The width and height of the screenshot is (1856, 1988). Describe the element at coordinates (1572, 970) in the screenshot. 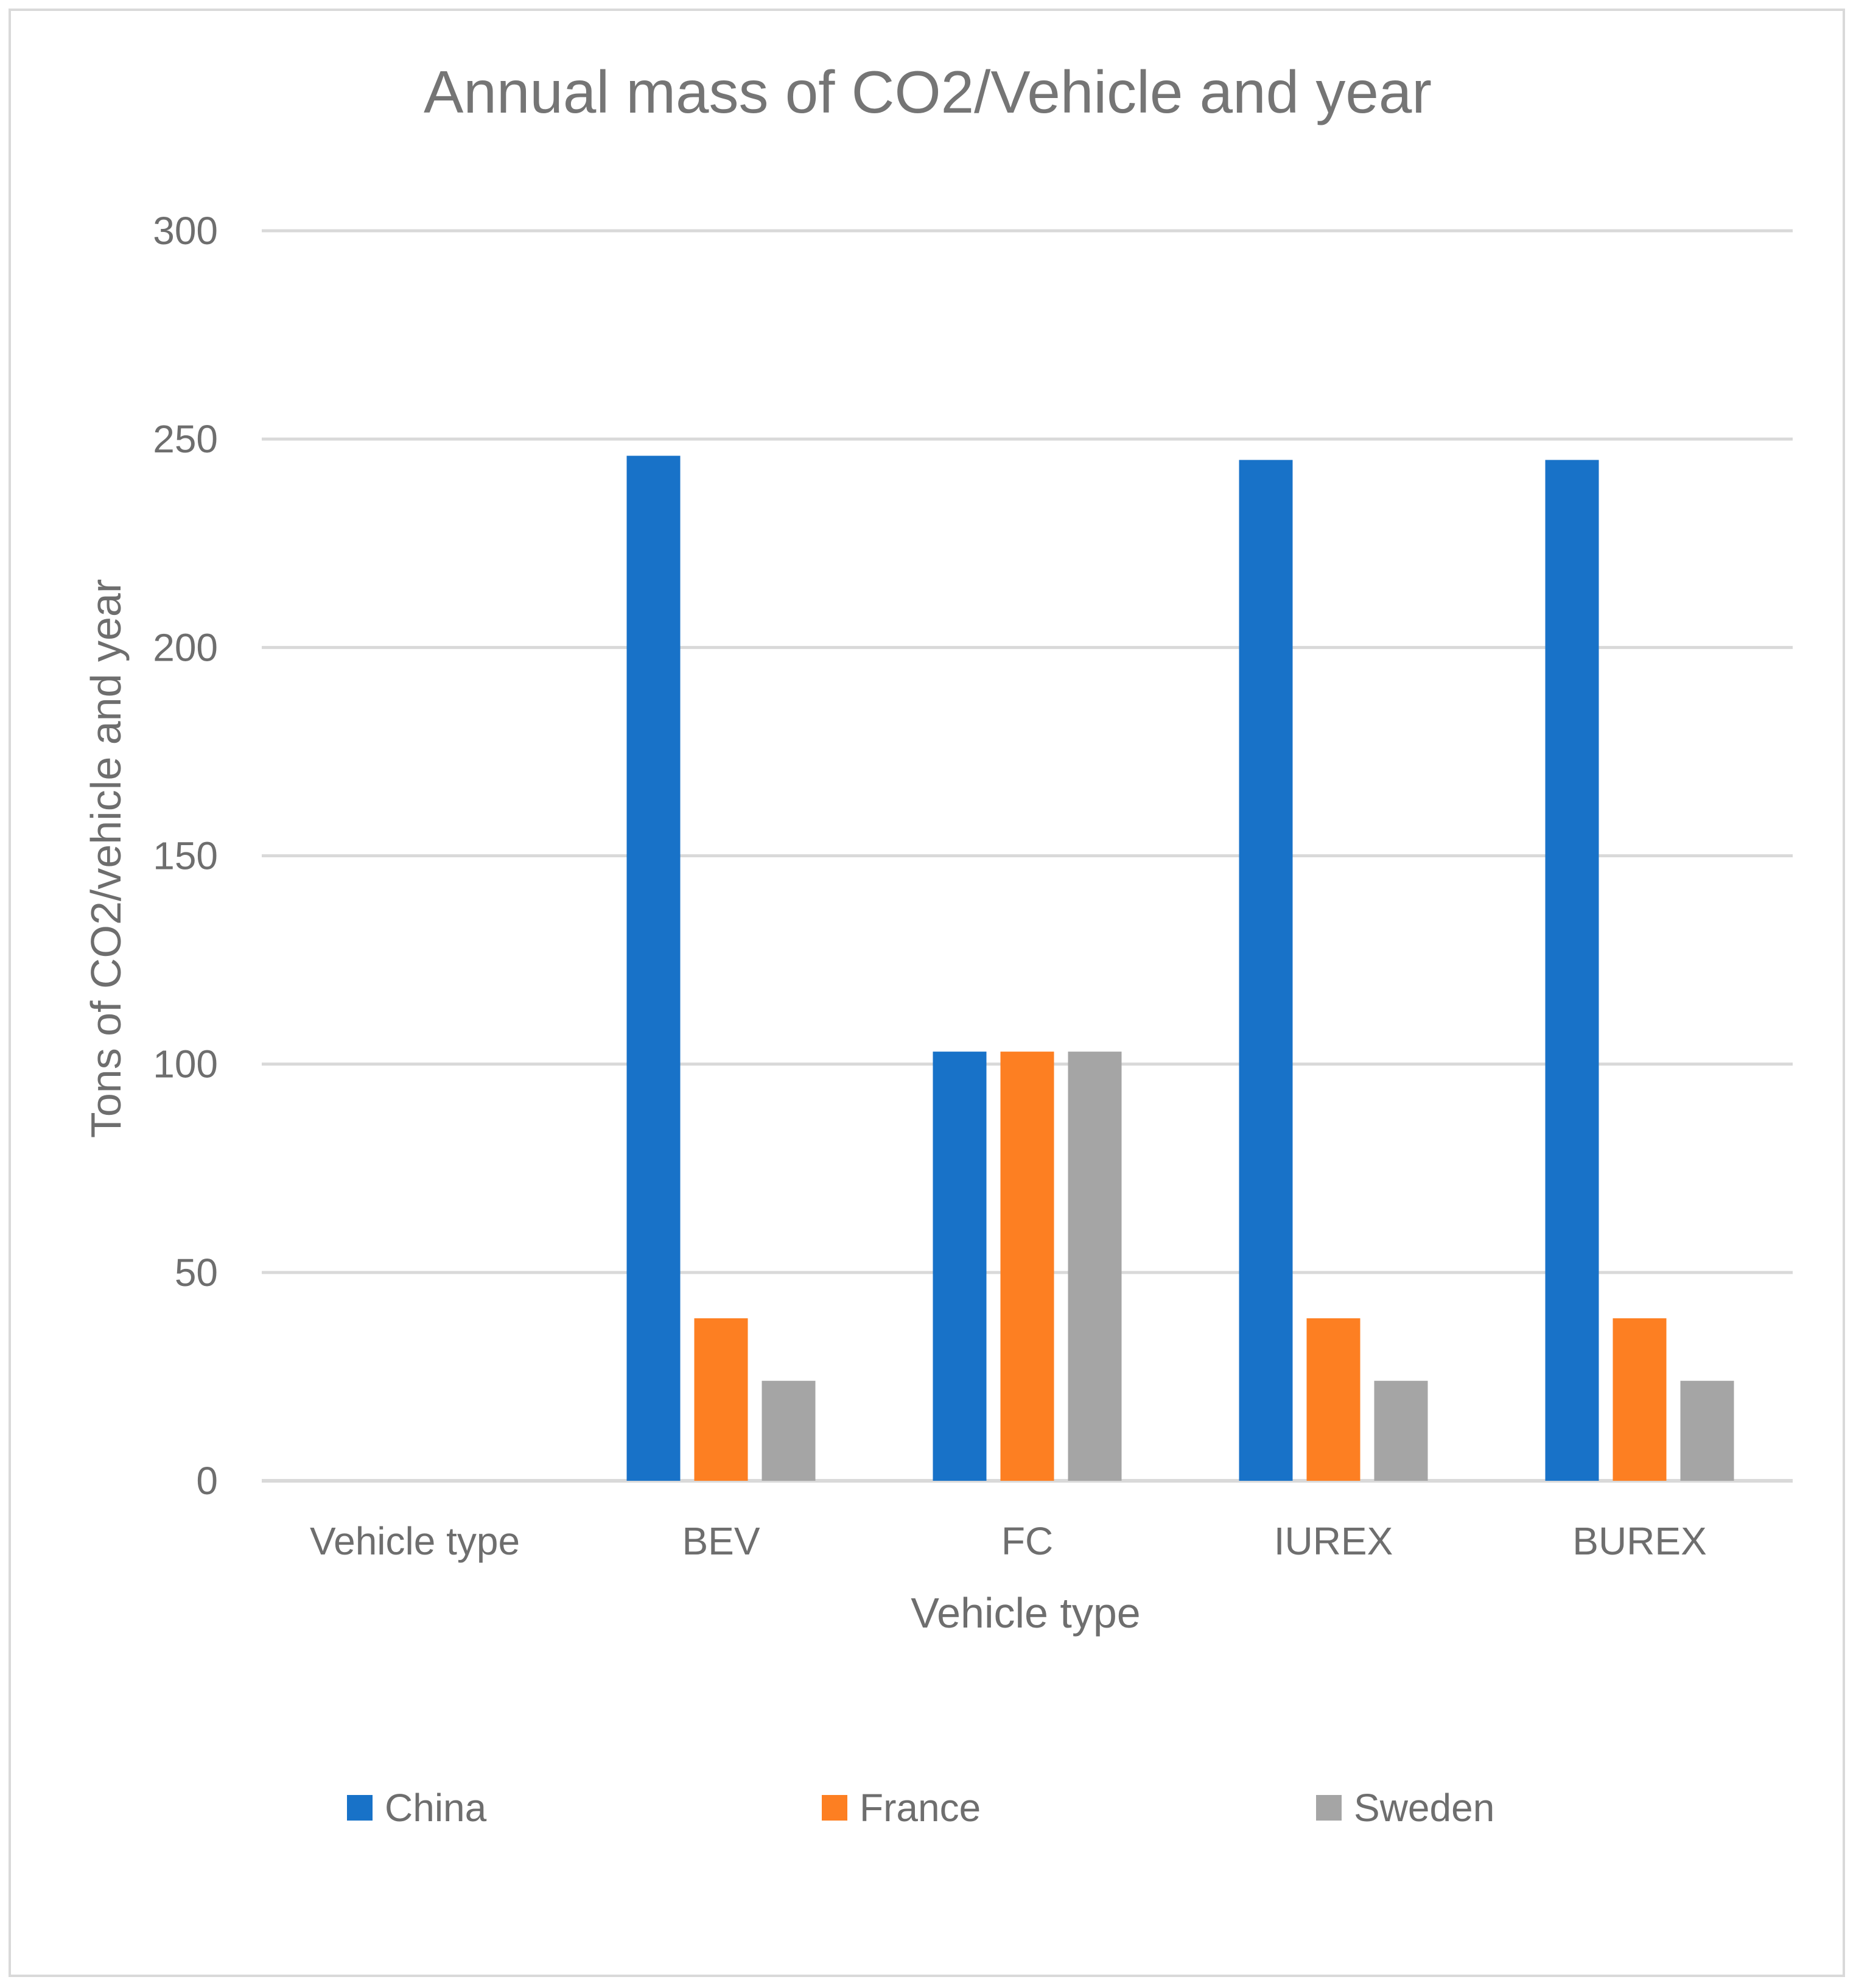

I see `bar-china-burex` at that location.